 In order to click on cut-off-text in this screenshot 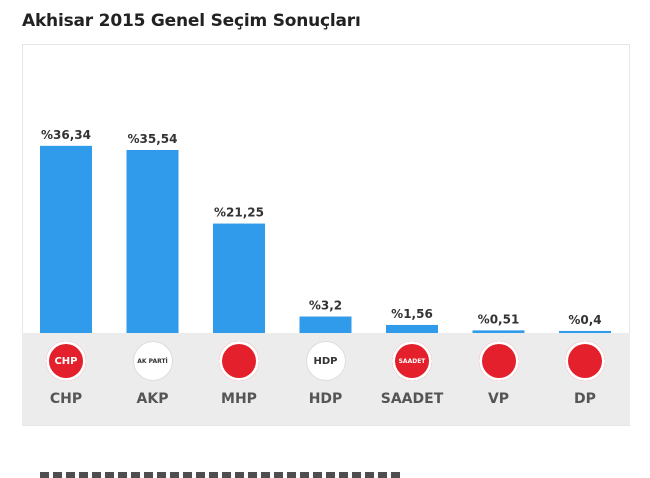, I will do `click(220, 475)`.